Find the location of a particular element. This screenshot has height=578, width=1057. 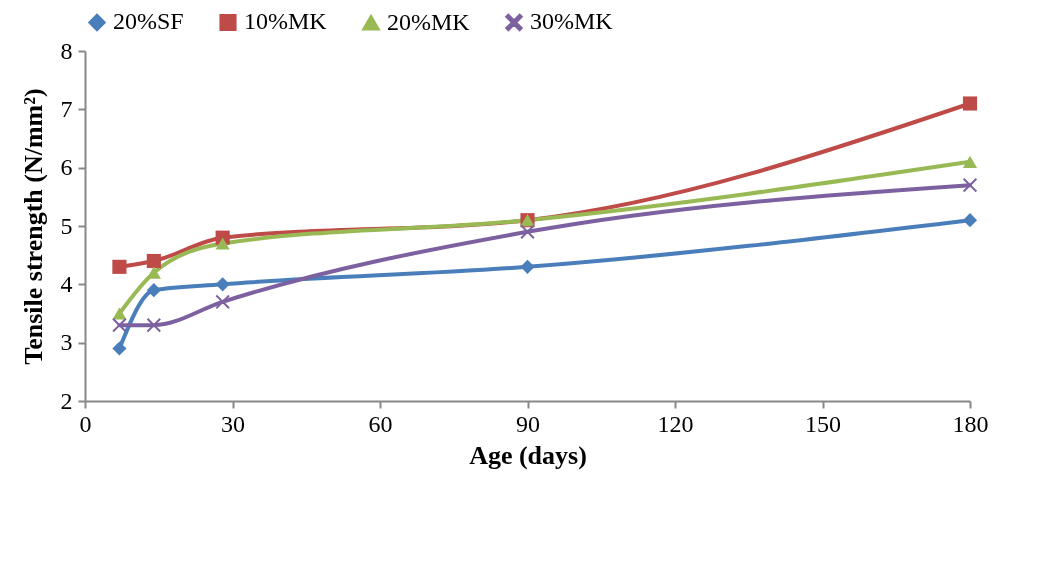

y-tick-label: 8 is located at coordinates (66, 50).